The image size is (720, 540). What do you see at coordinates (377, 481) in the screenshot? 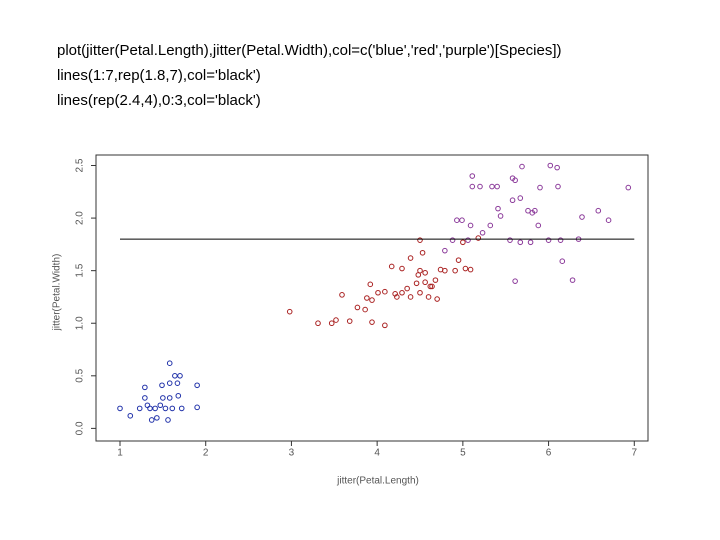
I see `x-axis-label: jitter(Petal.Length)` at bounding box center [377, 481].